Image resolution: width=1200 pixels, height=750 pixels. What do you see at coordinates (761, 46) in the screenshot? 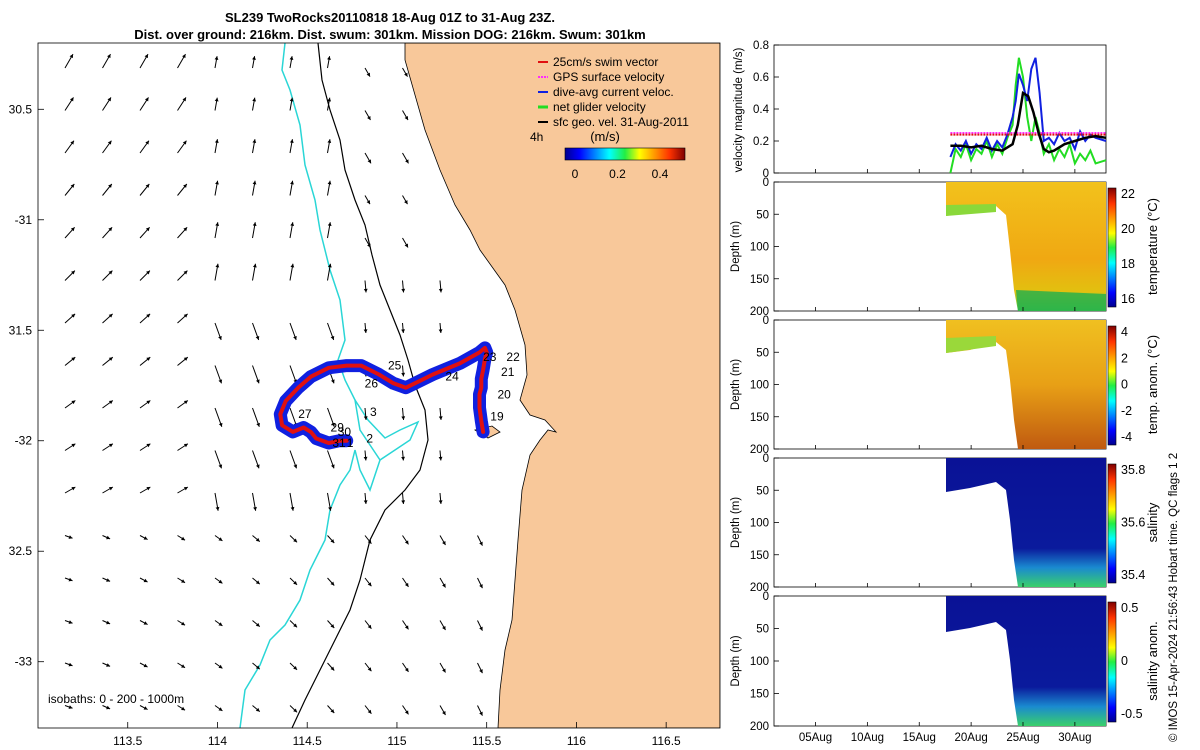
I see `velocity-ytick-label: 0.8` at bounding box center [761, 46].